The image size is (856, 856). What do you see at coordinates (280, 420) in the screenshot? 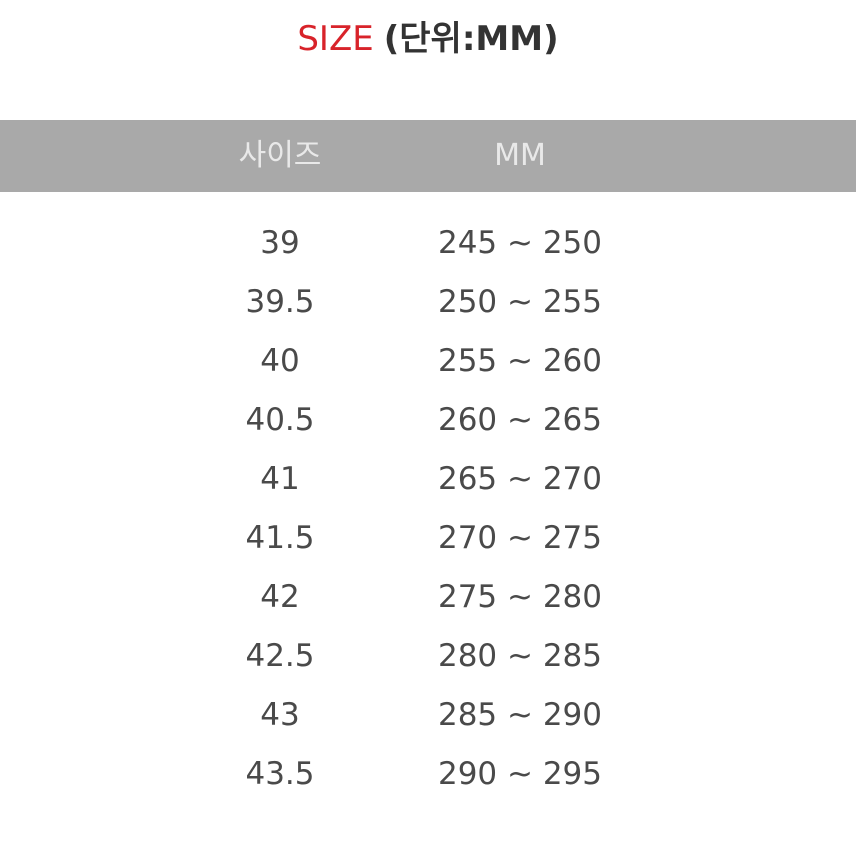
I see `size-cell: 40.5` at bounding box center [280, 420].